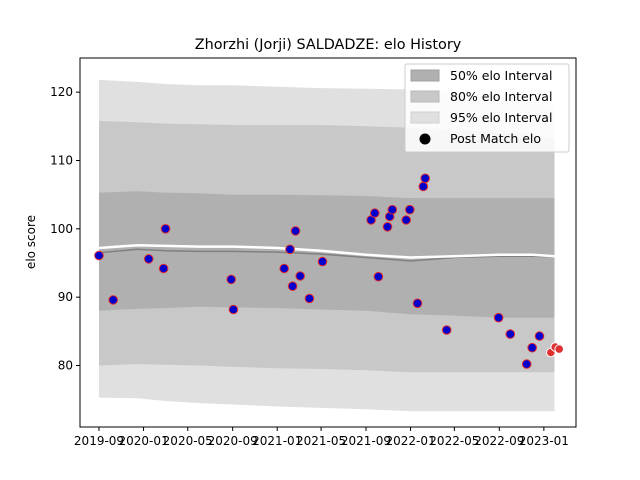 The width and height of the screenshot is (640, 480). What do you see at coordinates (425, 139) in the screenshot?
I see `legend-marker-point` at bounding box center [425, 139].